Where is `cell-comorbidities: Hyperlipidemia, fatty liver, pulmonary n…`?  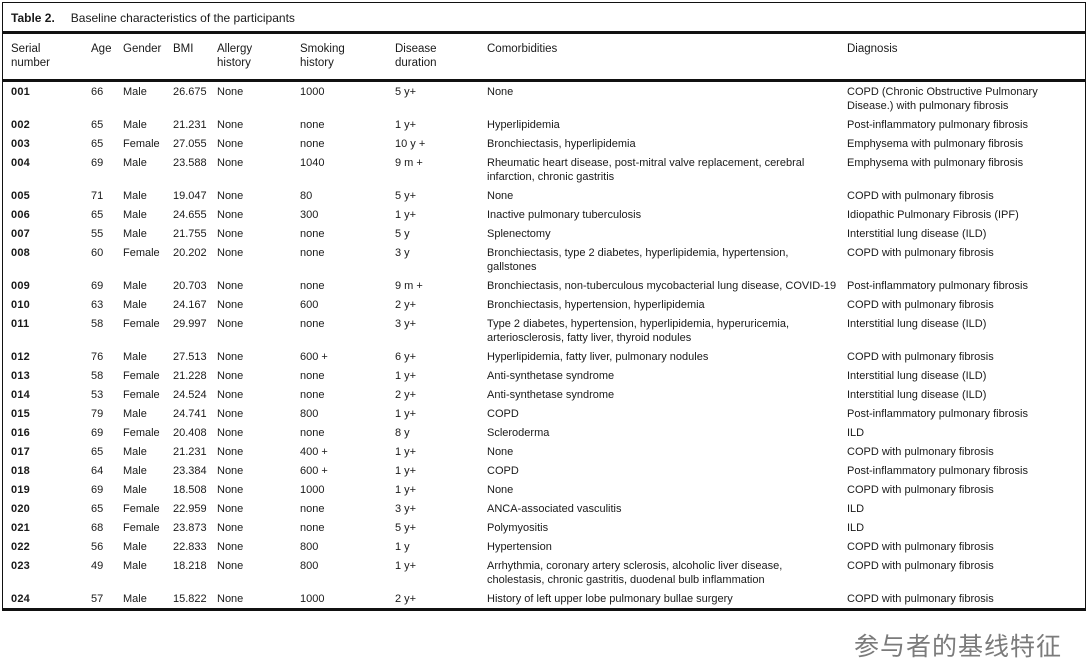
cell-comorbidities: Hyperlipidemia, fatty liver, pulmonary n… is located at coordinates (598, 356).